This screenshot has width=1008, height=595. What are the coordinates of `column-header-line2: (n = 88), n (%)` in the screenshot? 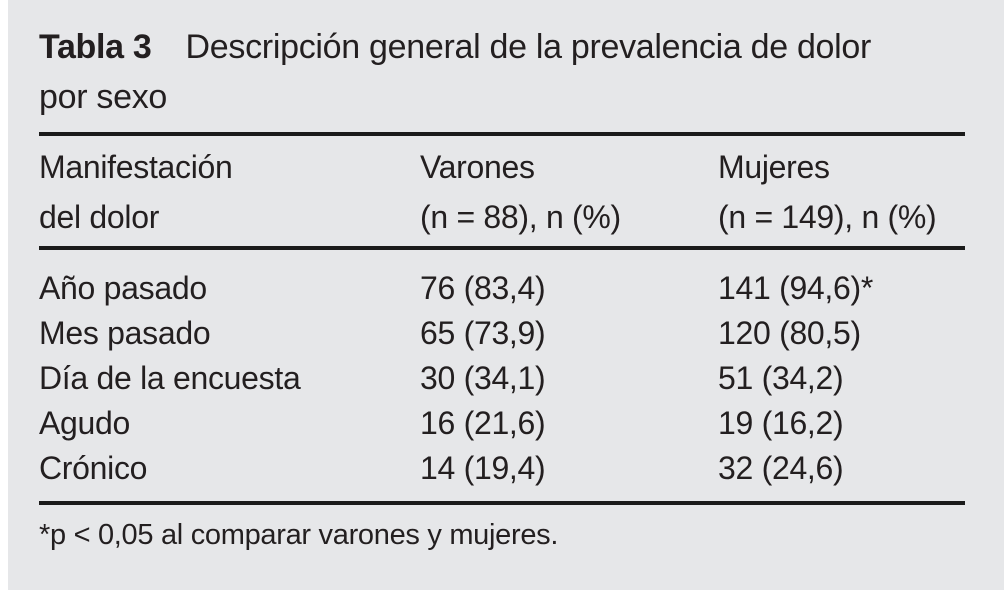 It's located at (520, 217).